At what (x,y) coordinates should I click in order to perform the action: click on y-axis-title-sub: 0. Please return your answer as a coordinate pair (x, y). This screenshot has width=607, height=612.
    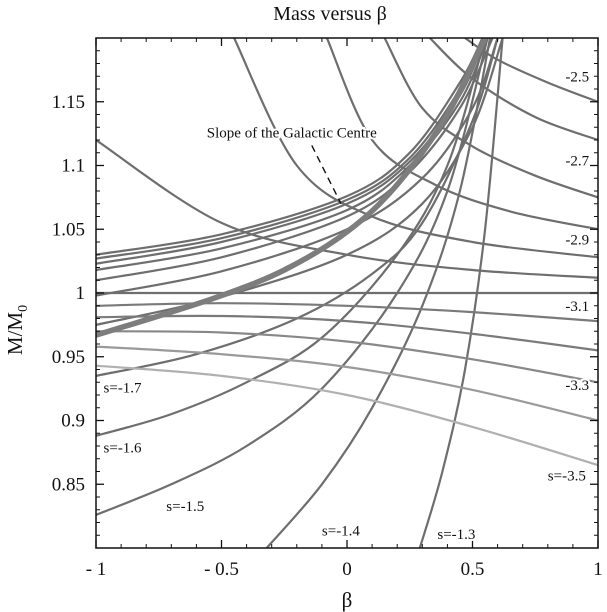
    Looking at the image, I should click on (23, 308).